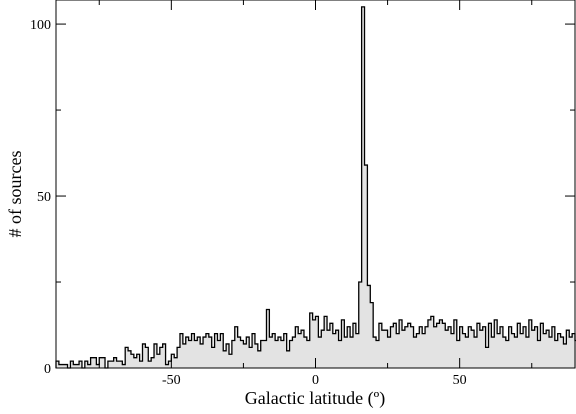  What do you see at coordinates (44, 197) in the screenshot?
I see `y-tick-label: 50` at bounding box center [44, 197].